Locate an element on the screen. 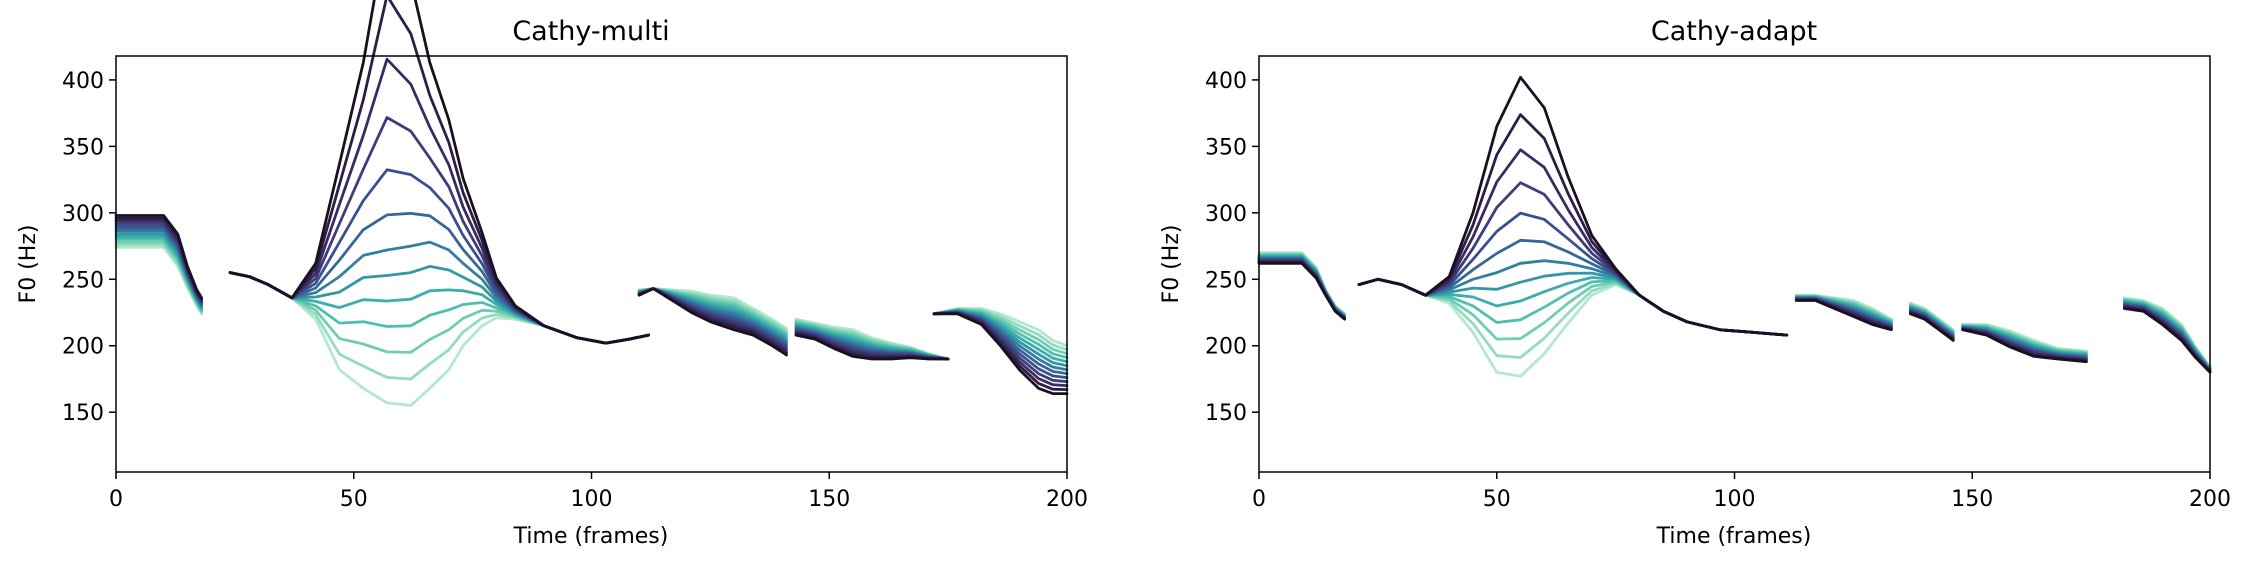  chart-title: Cathy-adapt is located at coordinates (1734, 31).